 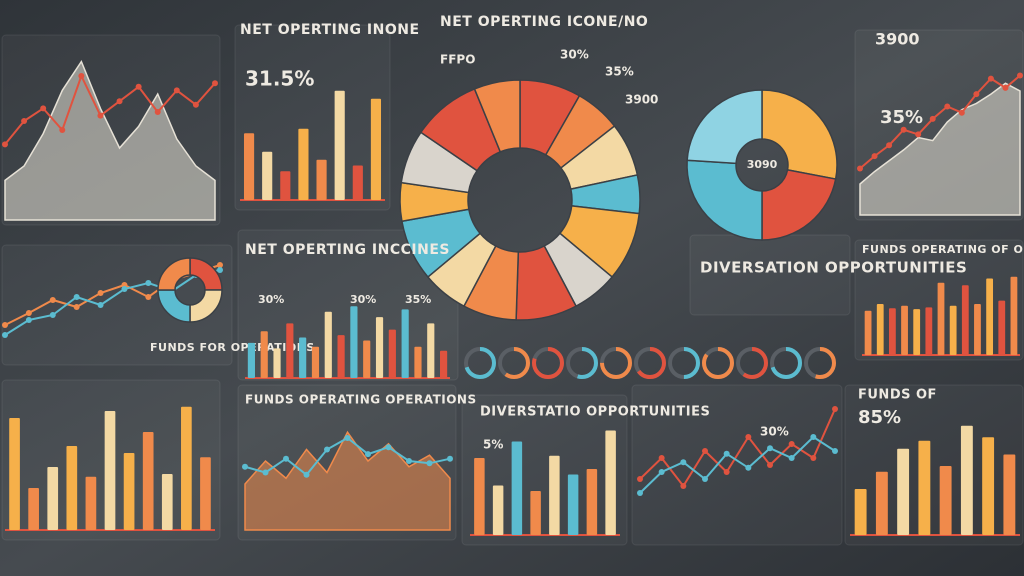 I want to click on annotation: 5%, so click(x=493, y=445).